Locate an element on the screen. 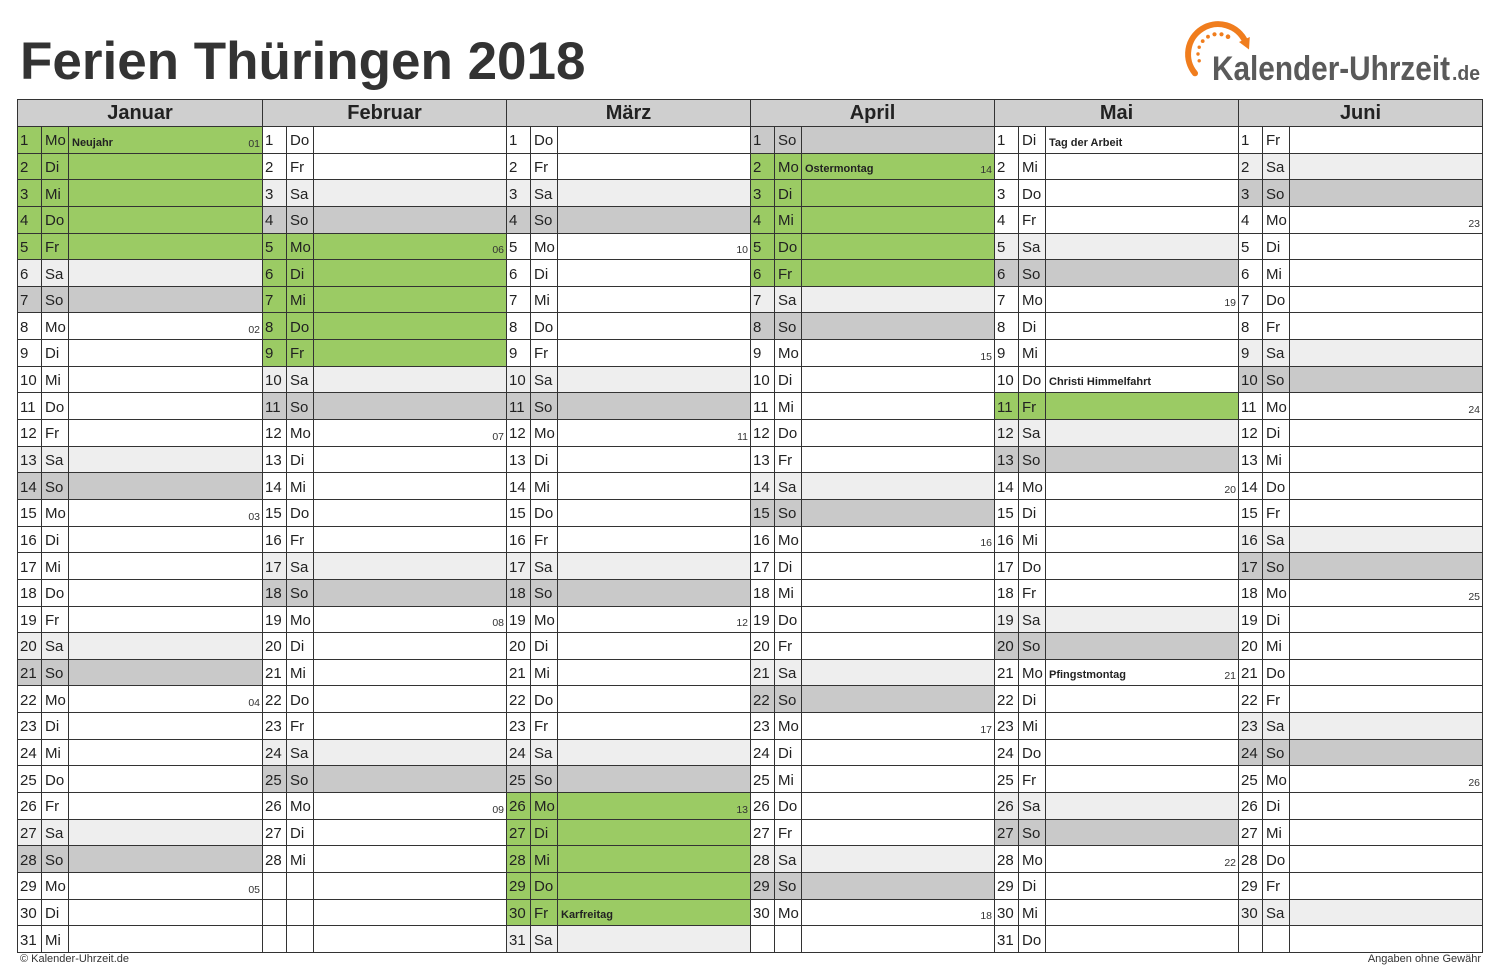 The width and height of the screenshot is (1499, 972). day-number: 5 is located at coordinates (275, 246).